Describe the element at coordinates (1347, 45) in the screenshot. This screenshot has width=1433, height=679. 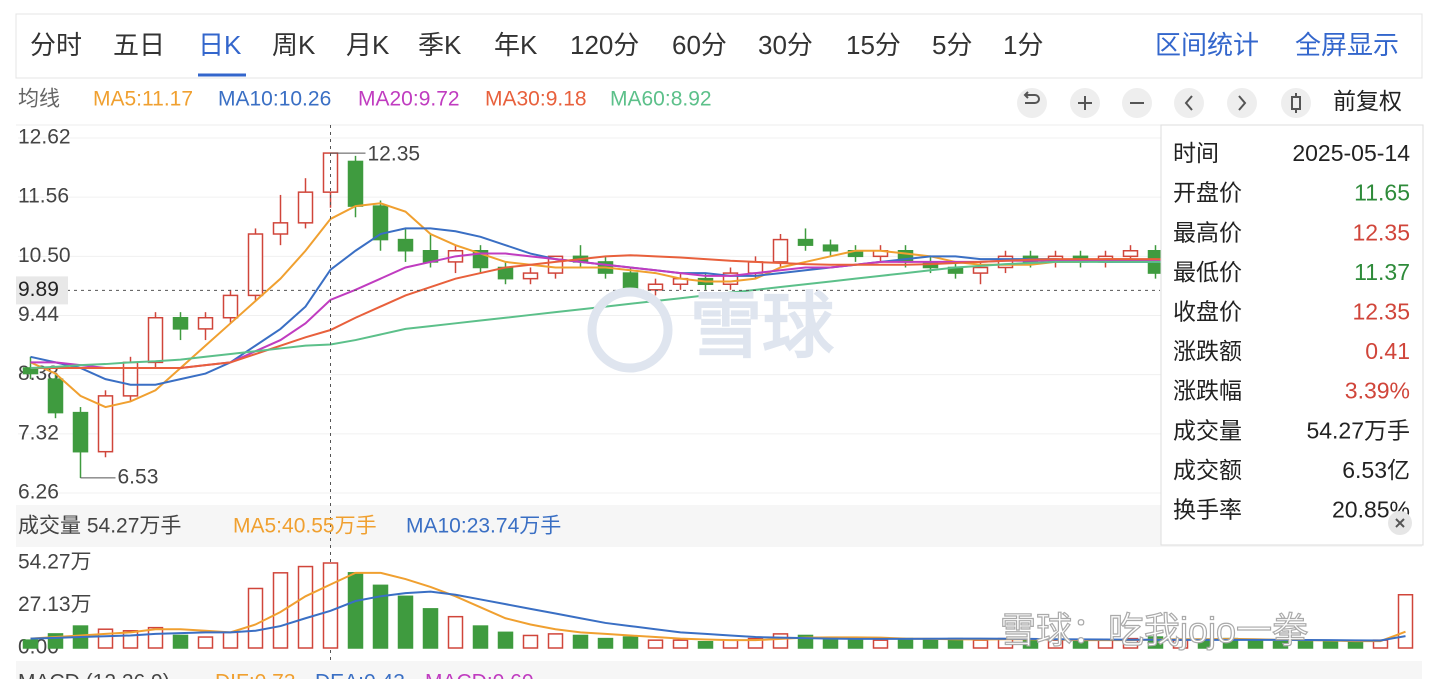
I see `right-tab: 全屏显示` at that location.